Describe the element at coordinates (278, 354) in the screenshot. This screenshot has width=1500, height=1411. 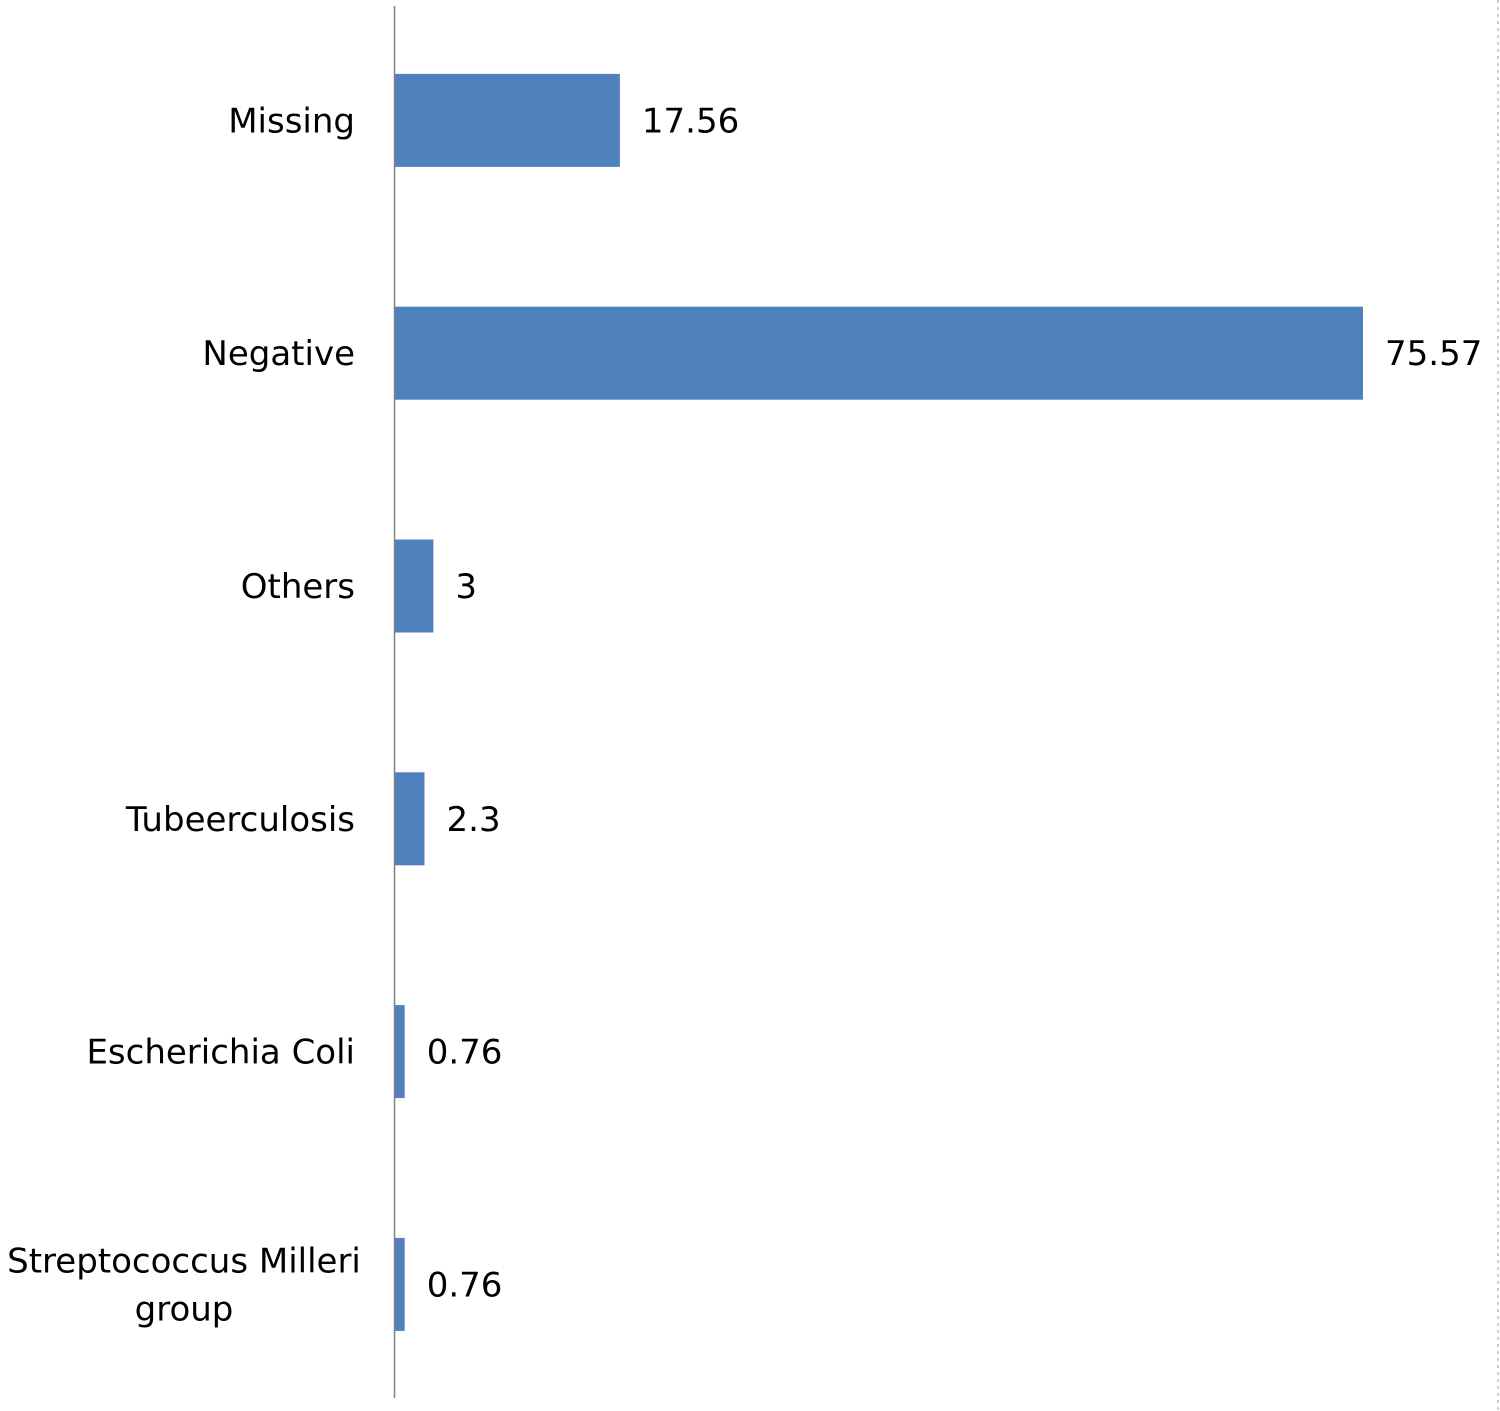
I see `category-label-1: Negative` at that location.